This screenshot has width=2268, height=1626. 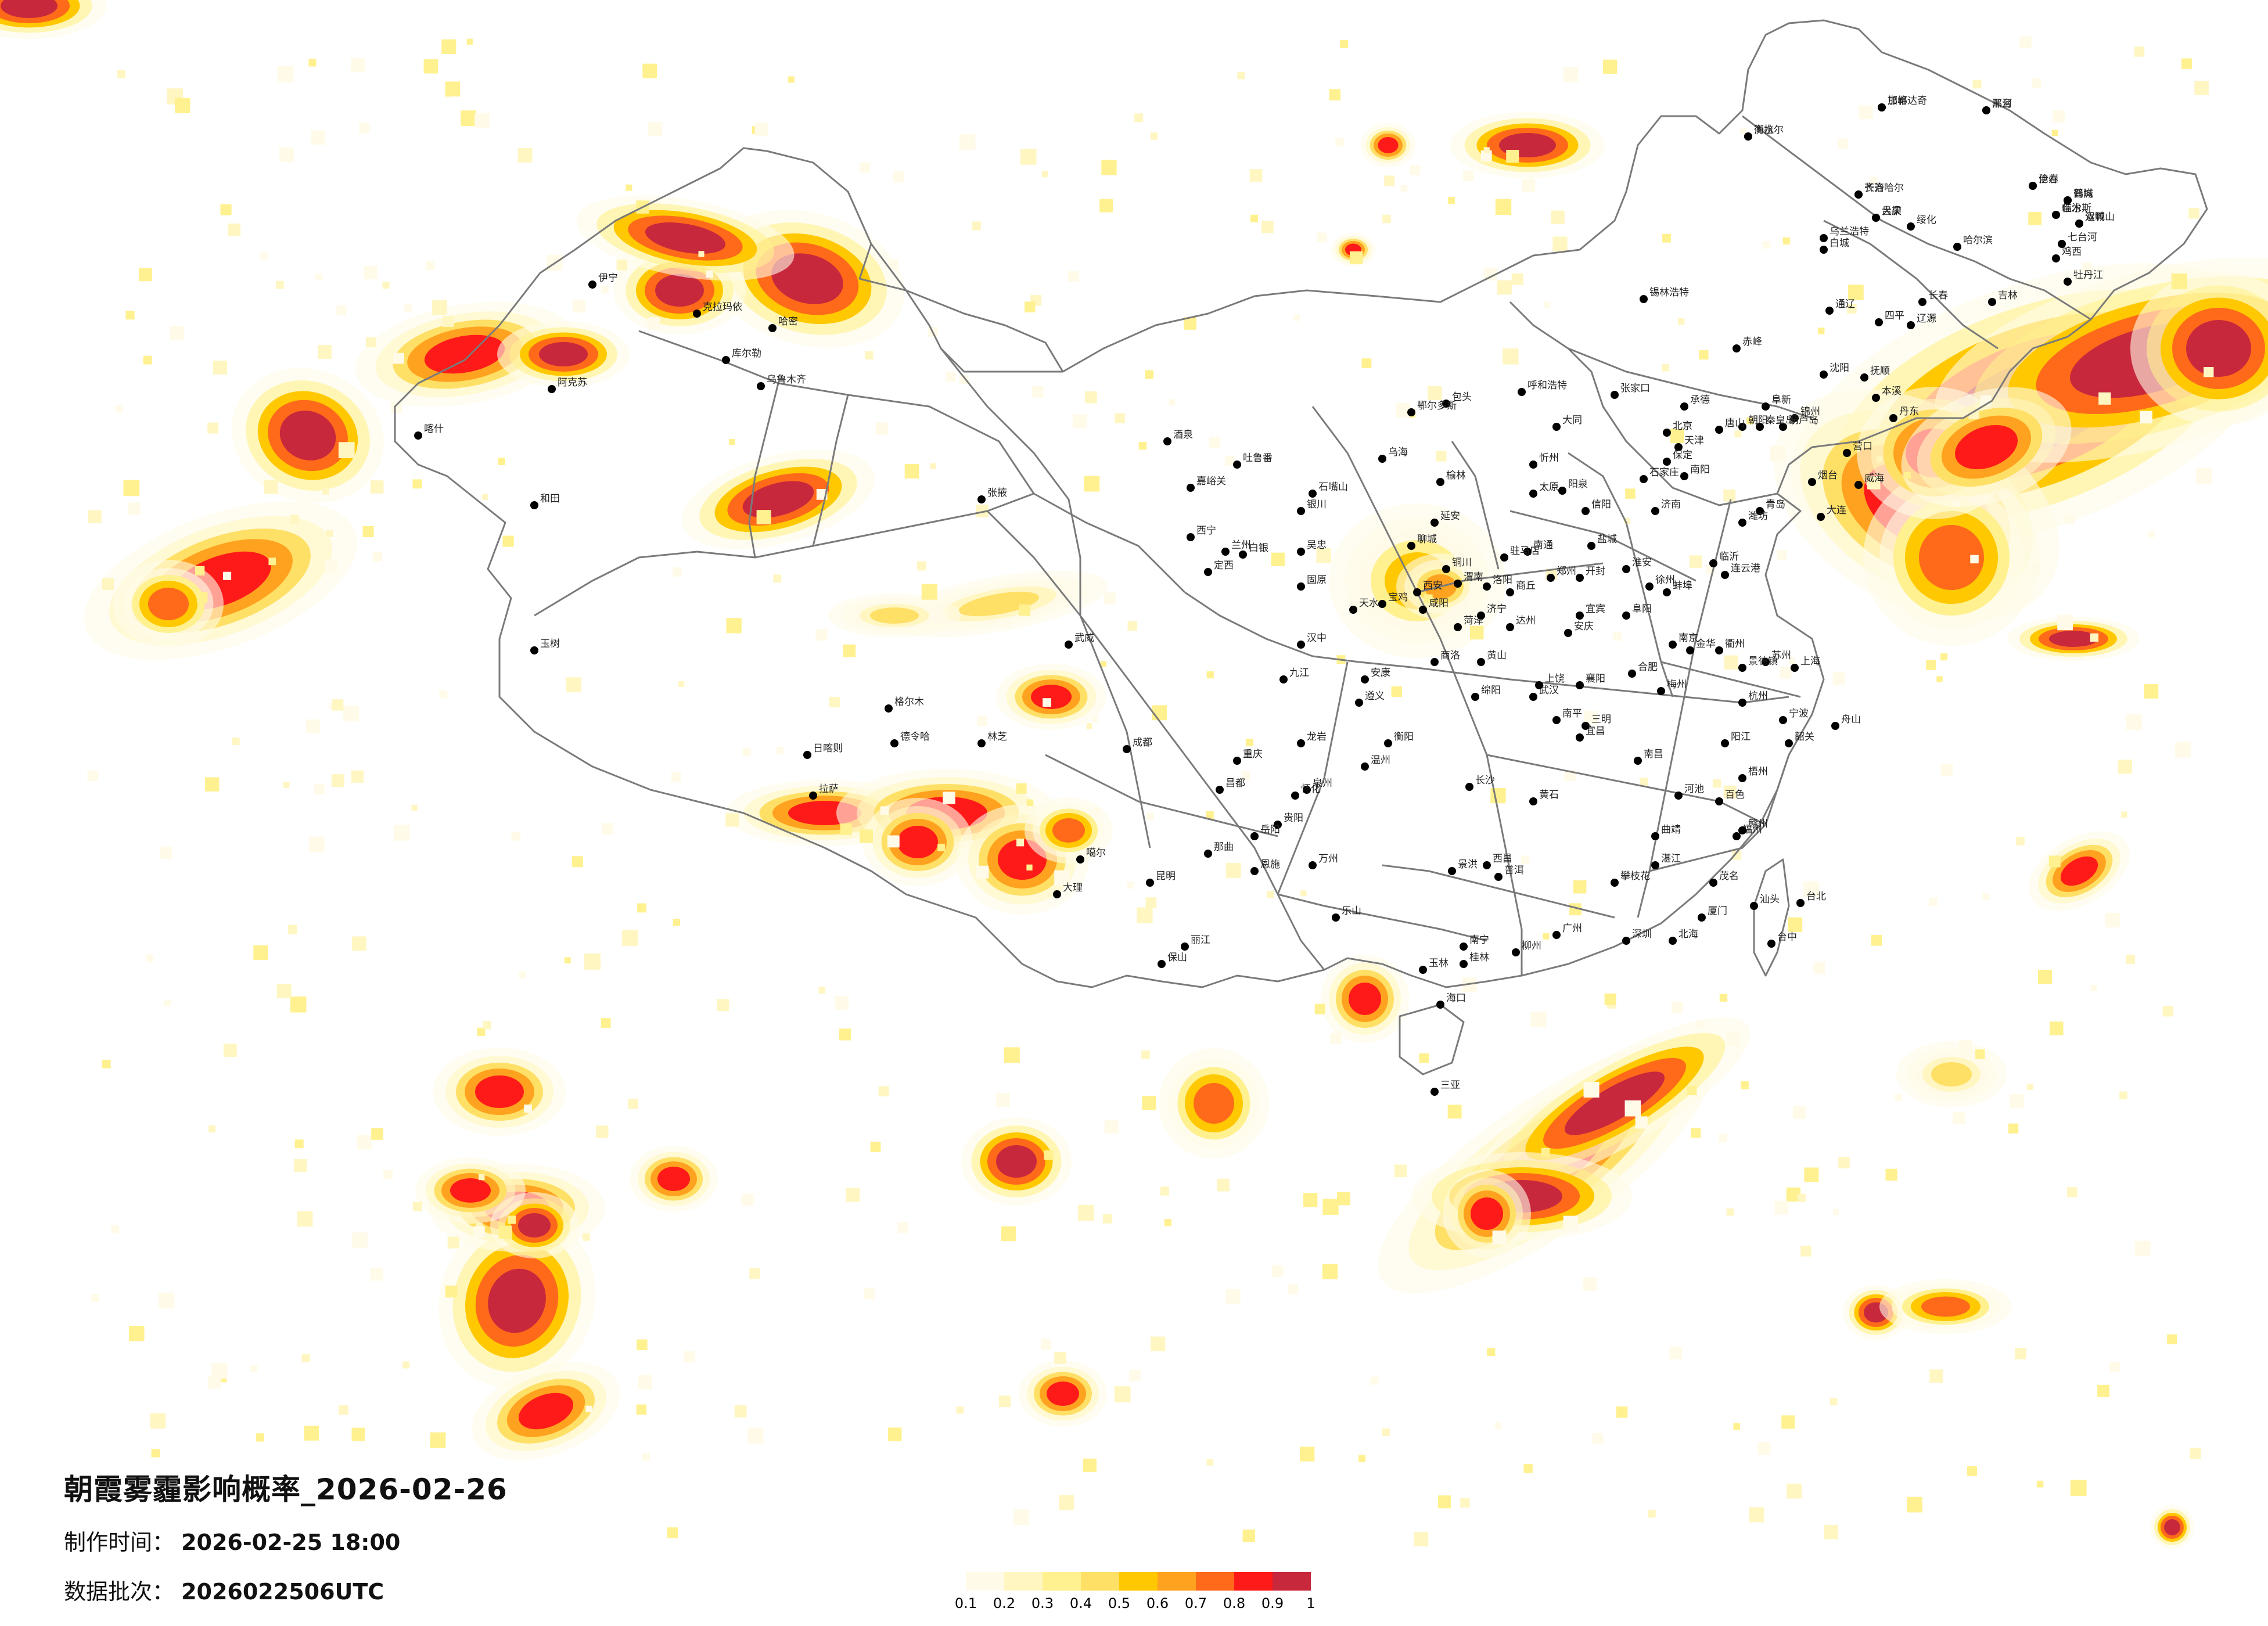 I want to click on city-label: 牡丹江, so click(x=2088, y=275).